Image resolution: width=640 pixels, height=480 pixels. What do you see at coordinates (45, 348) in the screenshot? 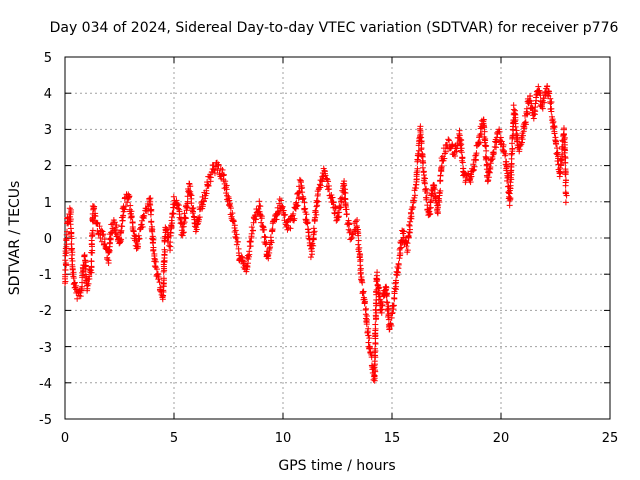
I see `y-tick-label-neg3: -3` at bounding box center [45, 348].